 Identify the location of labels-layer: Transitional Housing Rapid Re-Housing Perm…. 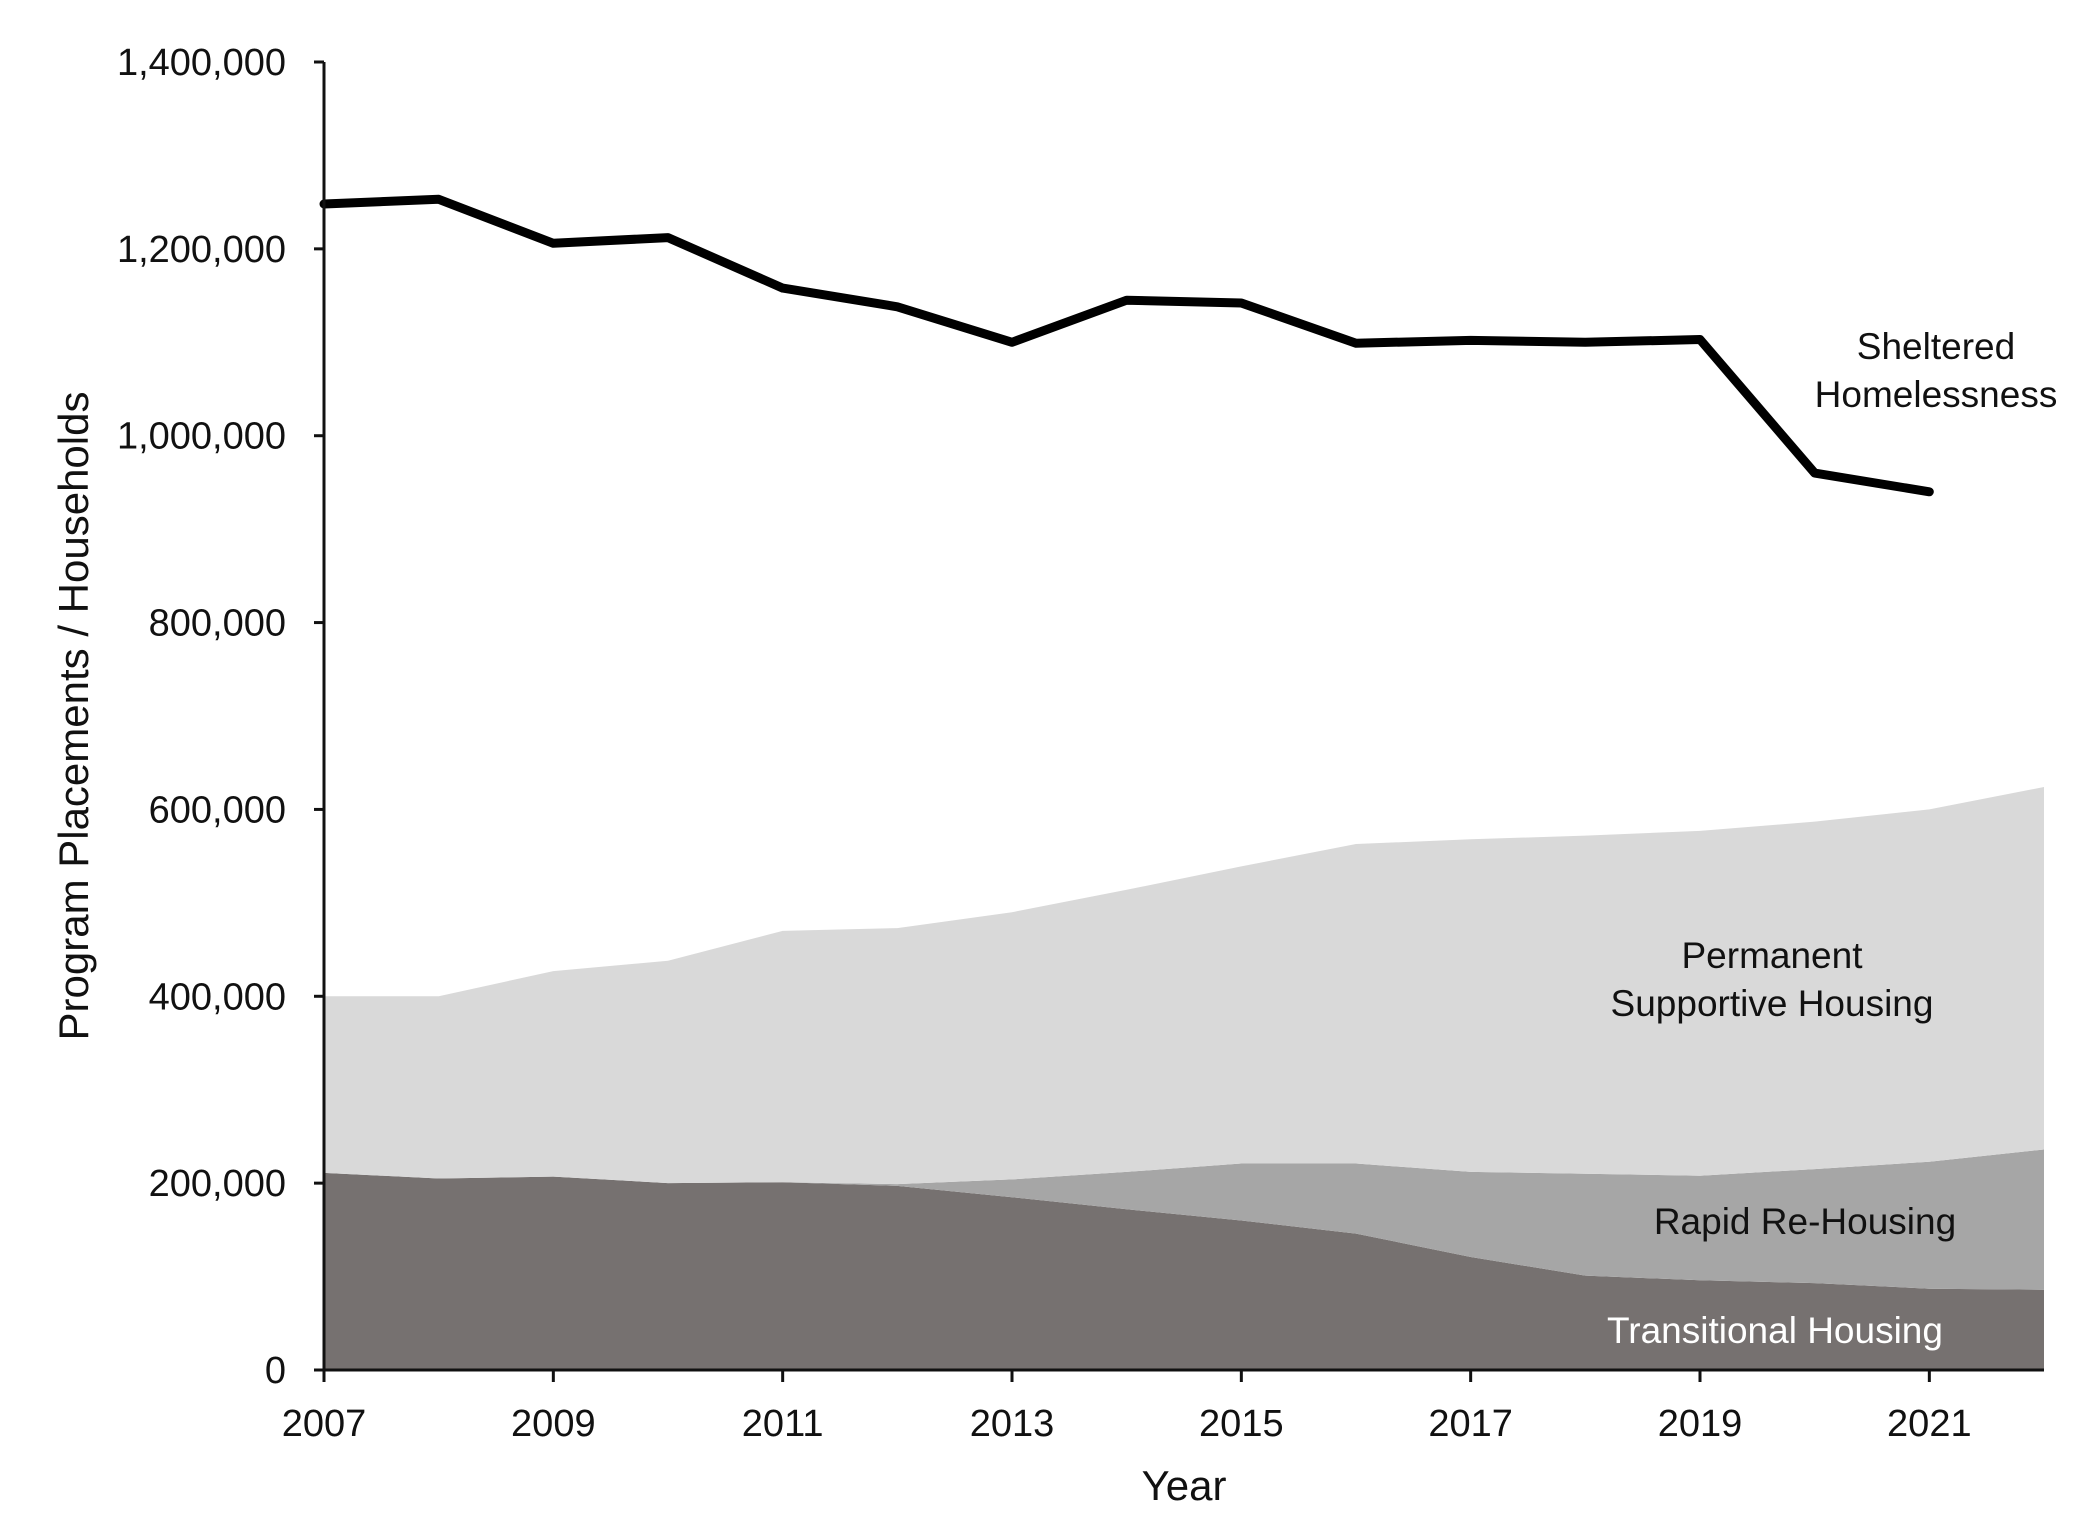
(1832, 838).